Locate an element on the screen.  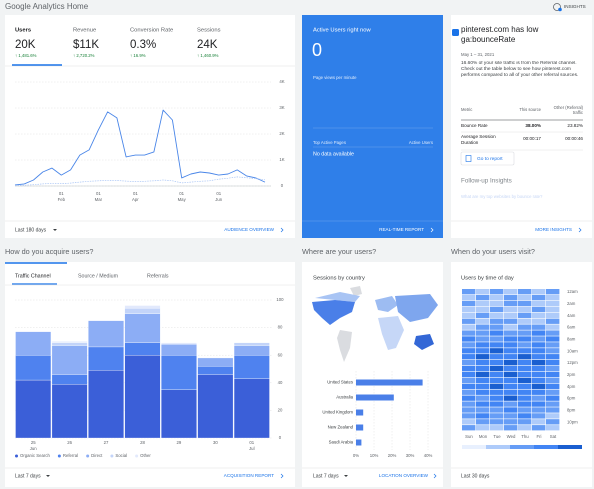
report-button: Go to report is located at coordinates (487, 158).